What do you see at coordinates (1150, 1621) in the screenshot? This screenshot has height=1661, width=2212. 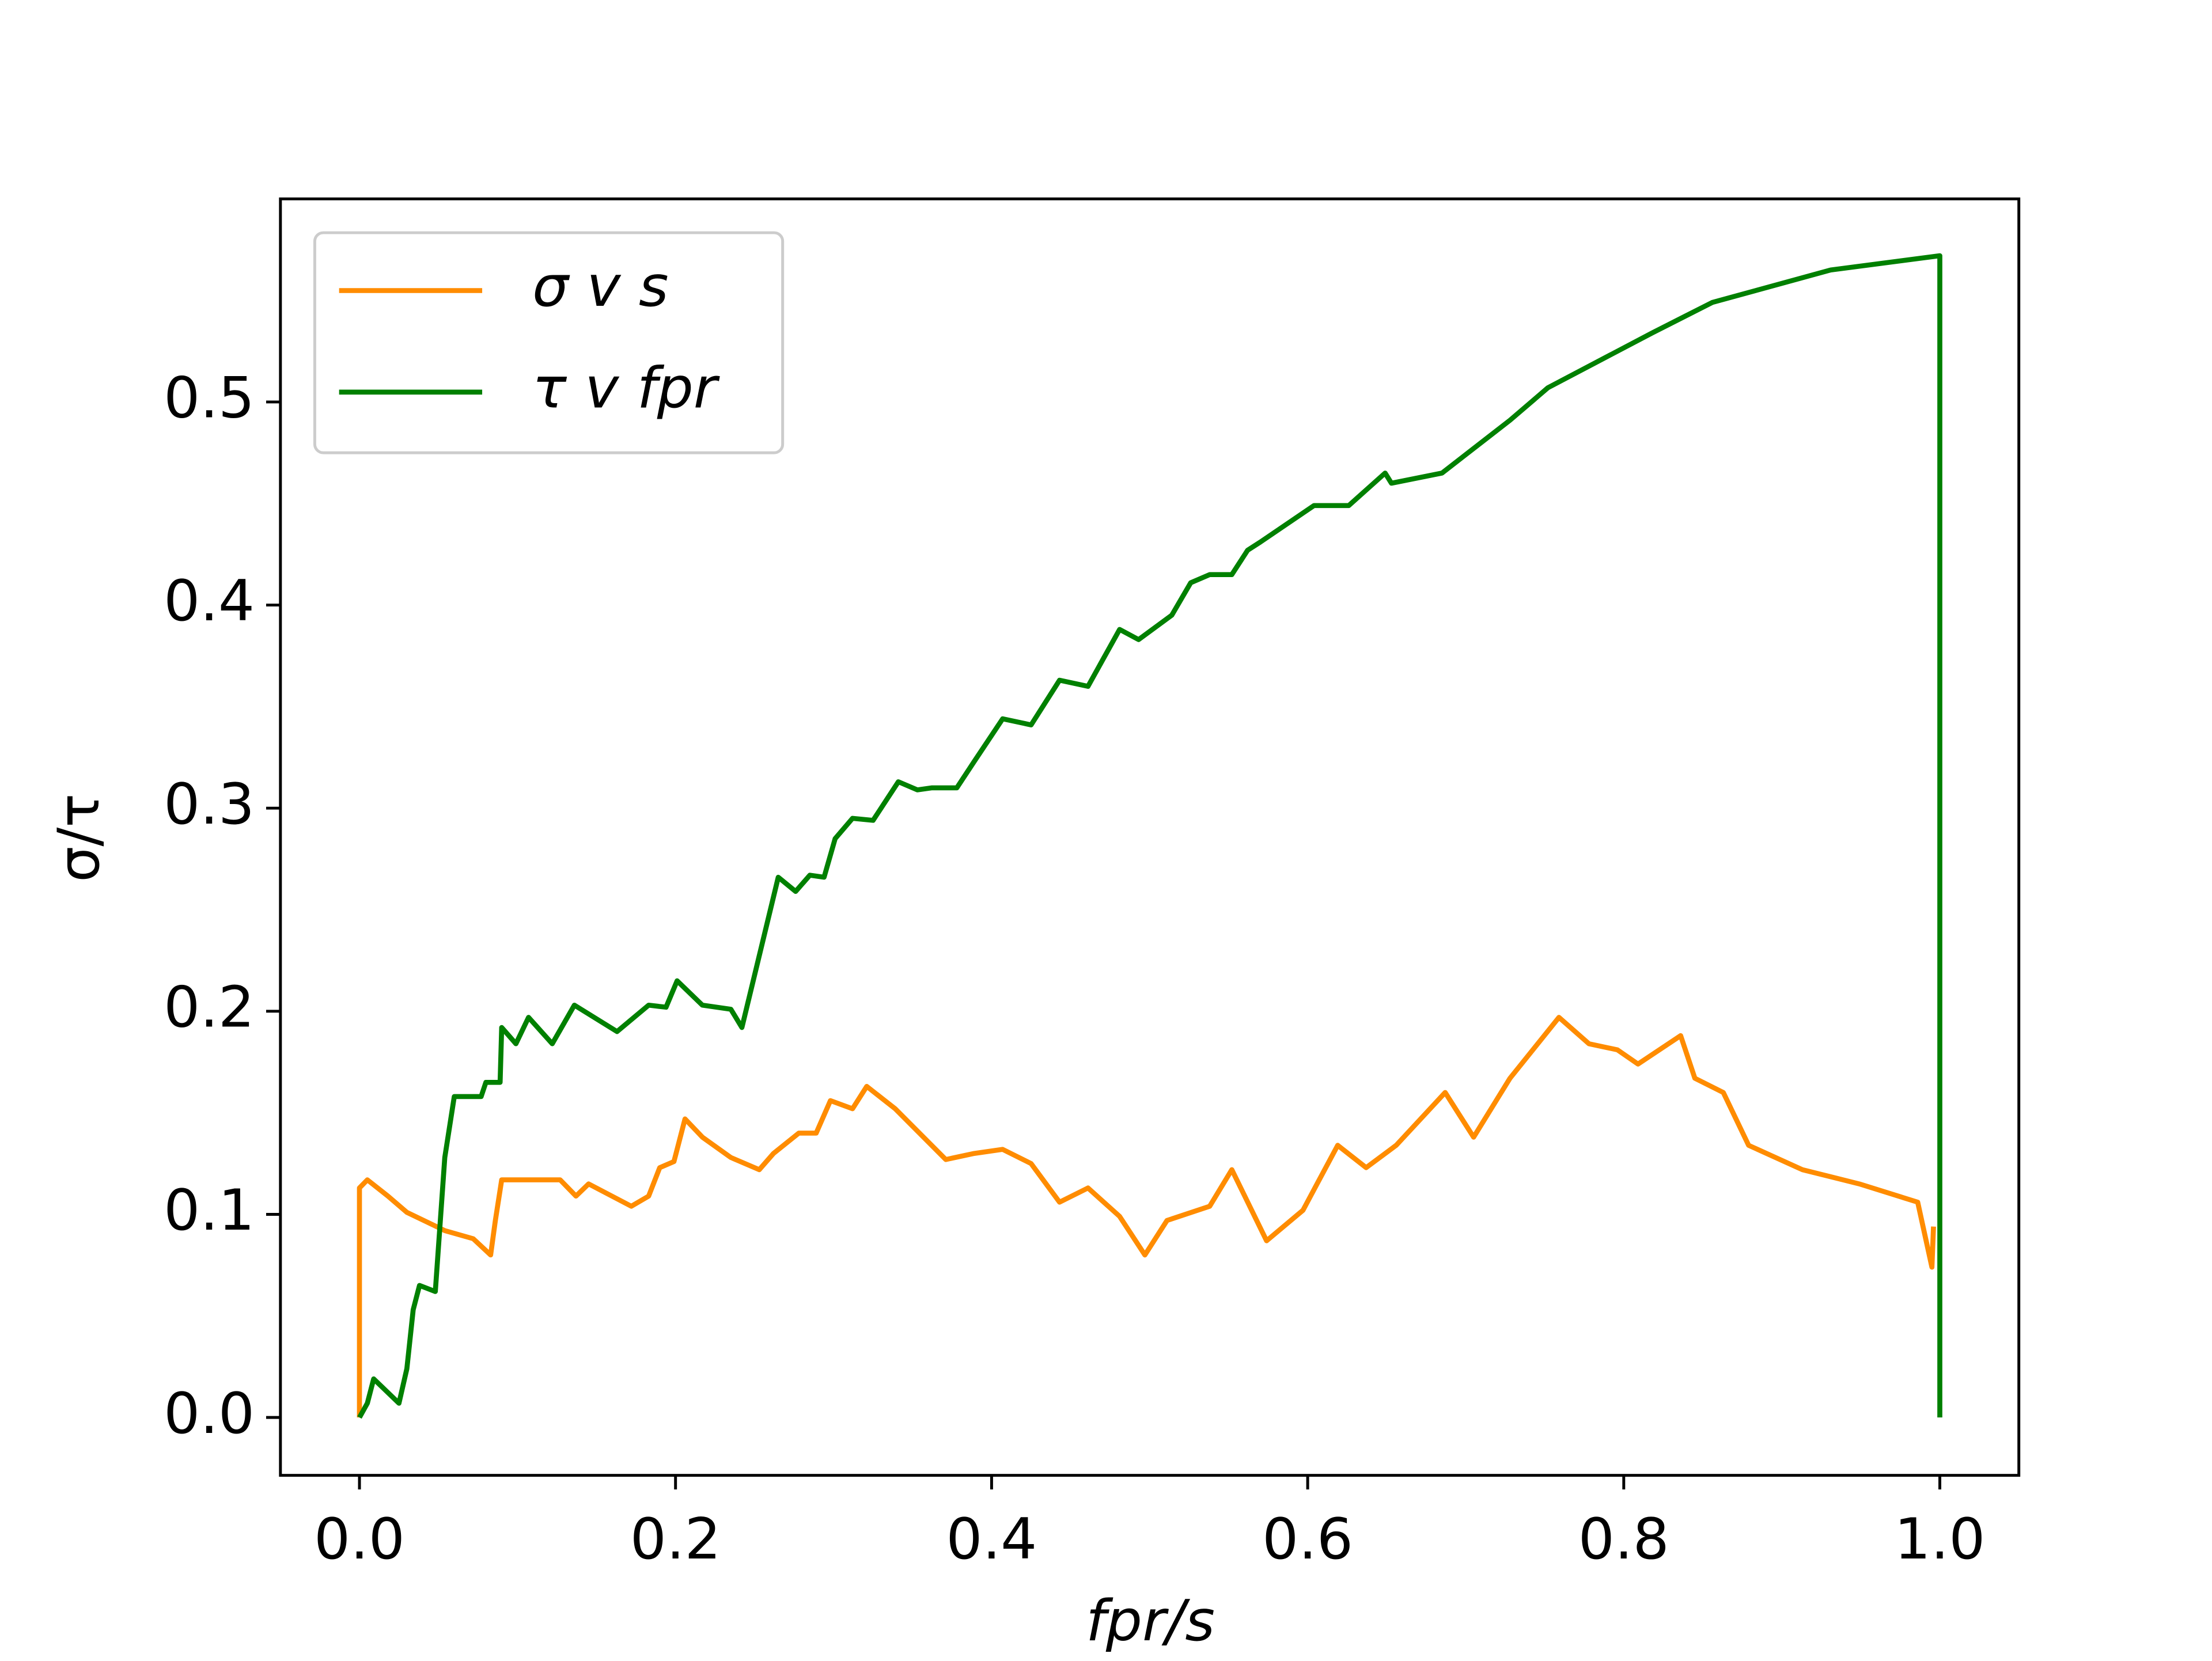 I see `x-axis-label: fpr/s` at bounding box center [1150, 1621].